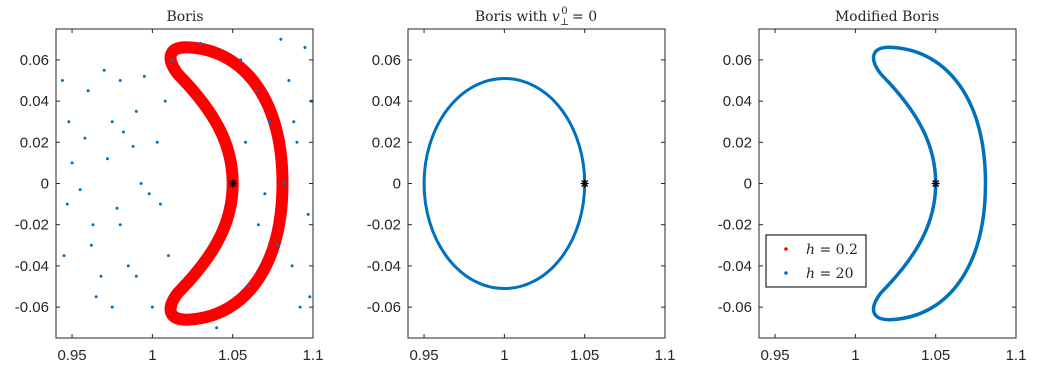 The image size is (1039, 374). What do you see at coordinates (513, 17) in the screenshot?
I see `title-prefix: Boris with` at bounding box center [513, 17].